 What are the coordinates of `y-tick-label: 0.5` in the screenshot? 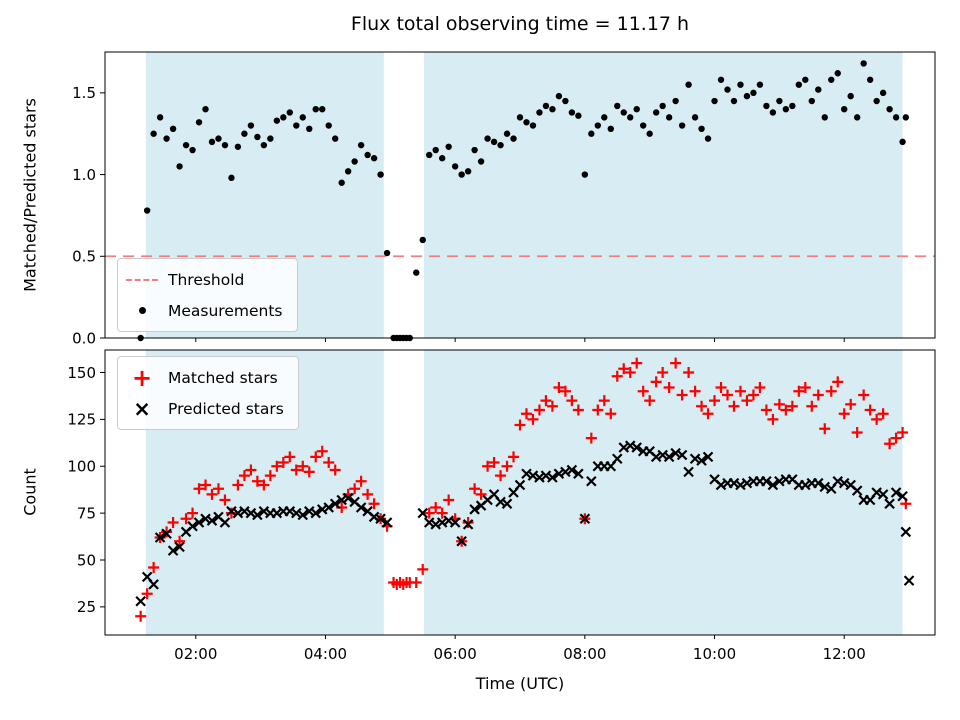 It's located at (84, 257).